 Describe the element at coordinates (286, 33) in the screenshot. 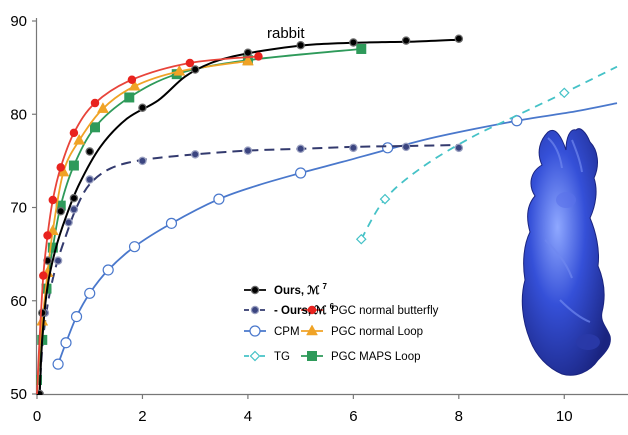

I see `rabbit-annotation: rabbit` at that location.